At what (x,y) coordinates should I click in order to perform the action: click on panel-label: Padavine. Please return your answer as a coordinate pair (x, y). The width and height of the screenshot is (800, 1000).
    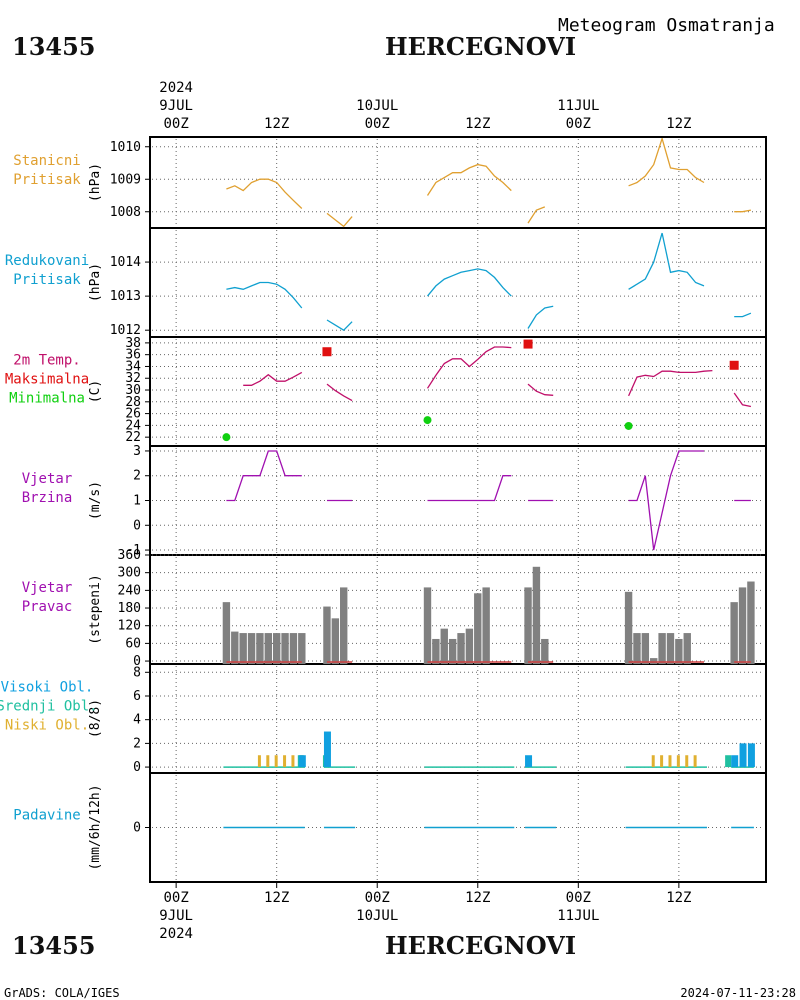
    Looking at the image, I should click on (46, 816).